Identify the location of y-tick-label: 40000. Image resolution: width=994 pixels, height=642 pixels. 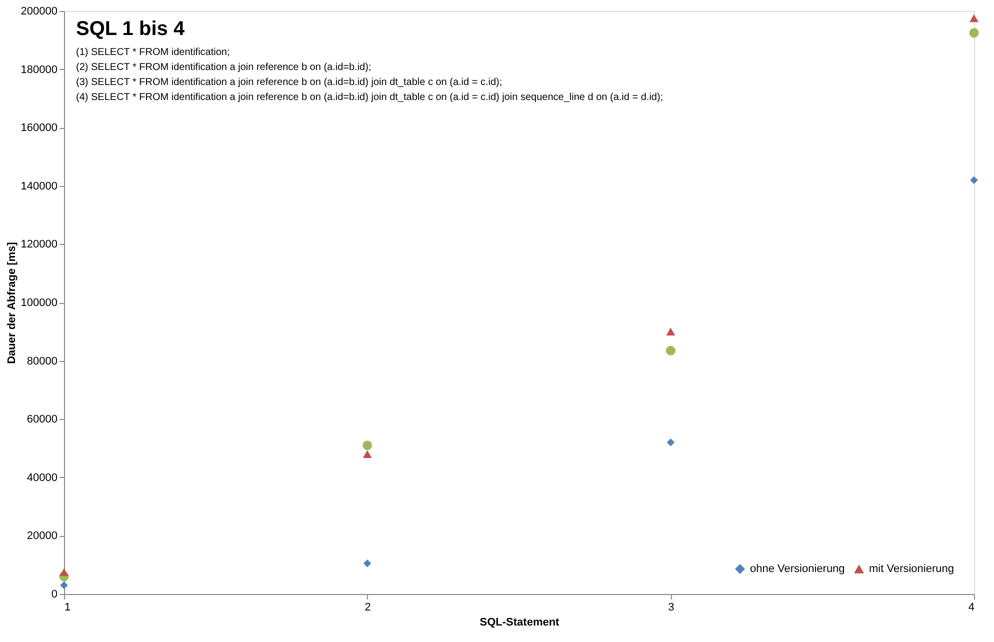
(42, 478).